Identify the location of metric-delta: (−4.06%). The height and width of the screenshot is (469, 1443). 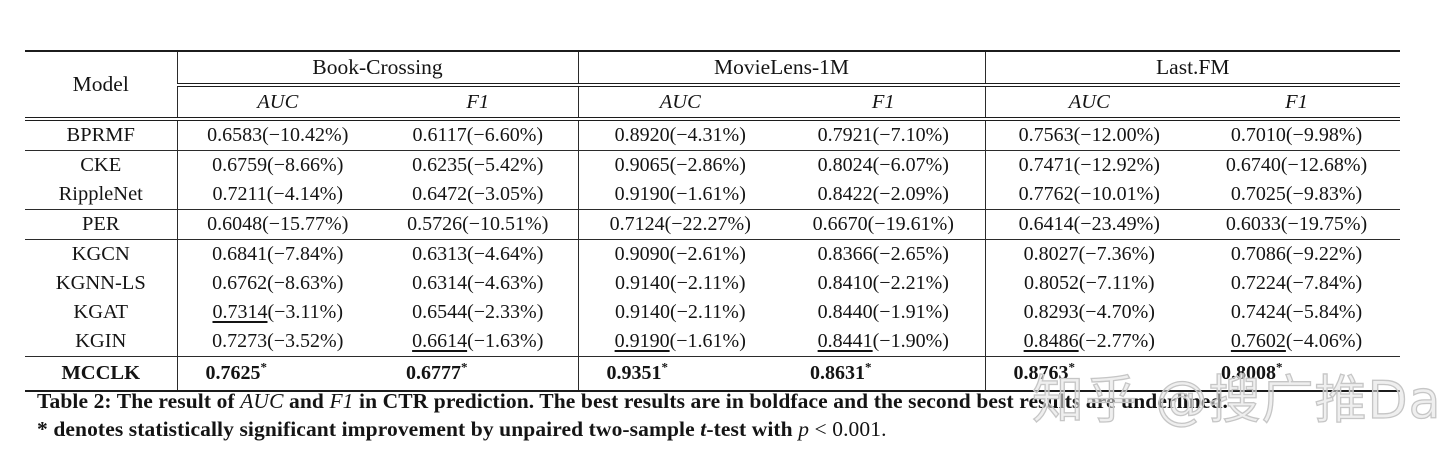
(1324, 341).